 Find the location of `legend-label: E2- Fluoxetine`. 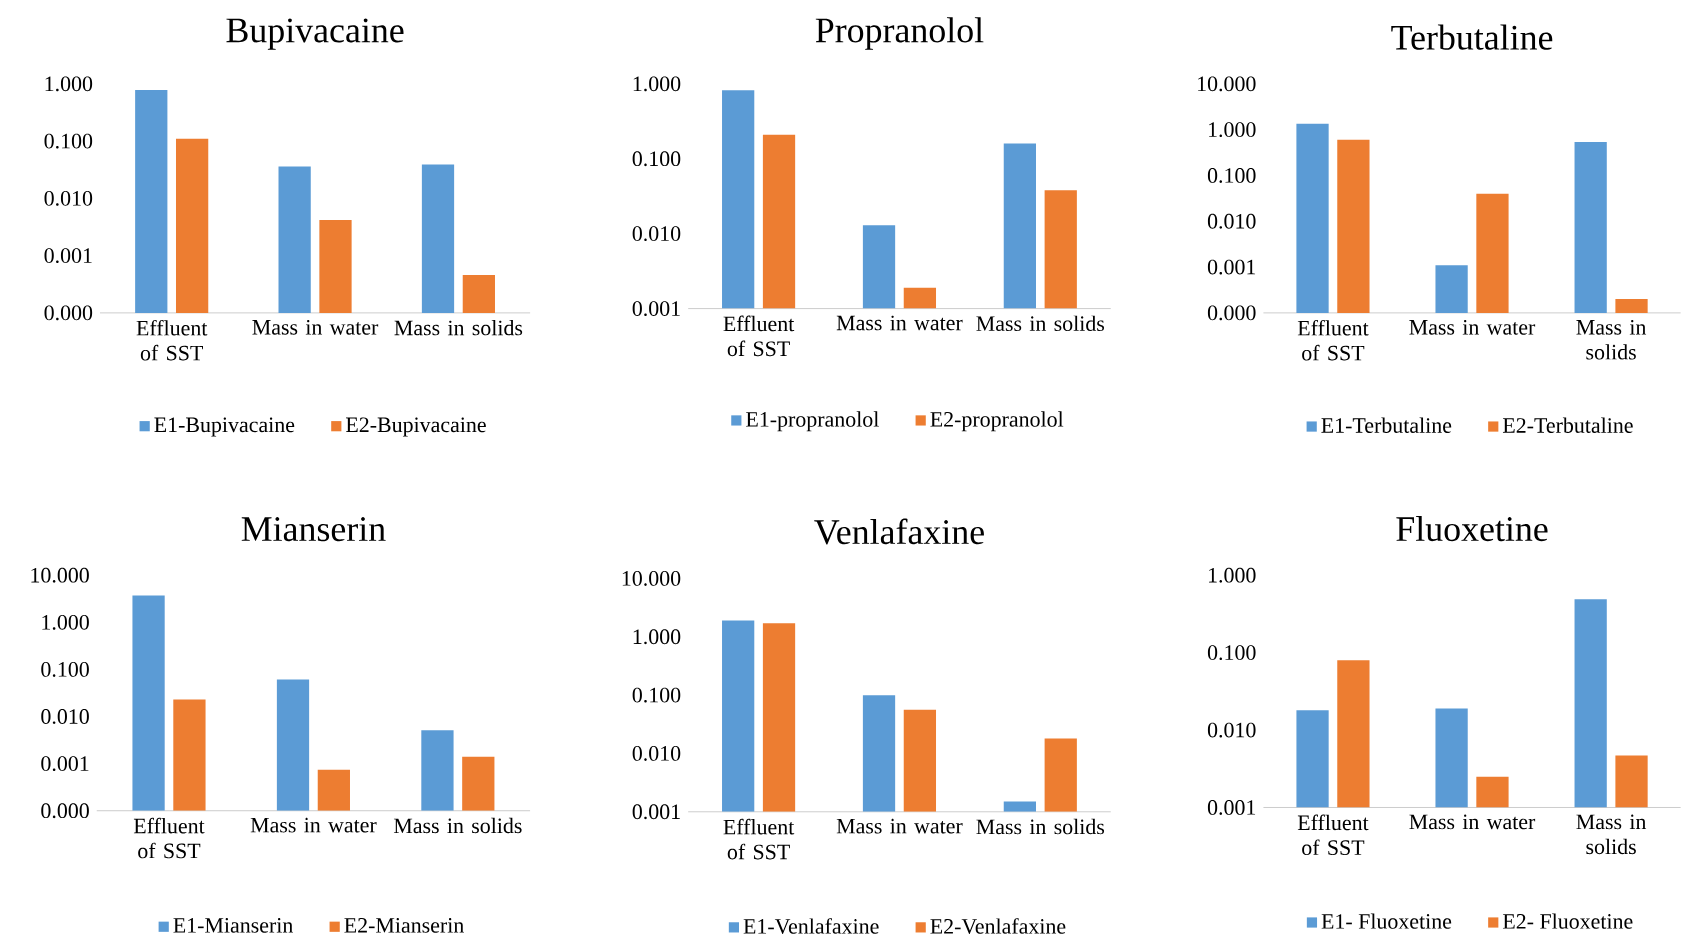

legend-label: E2- Fluoxetine is located at coordinates (1567, 921).